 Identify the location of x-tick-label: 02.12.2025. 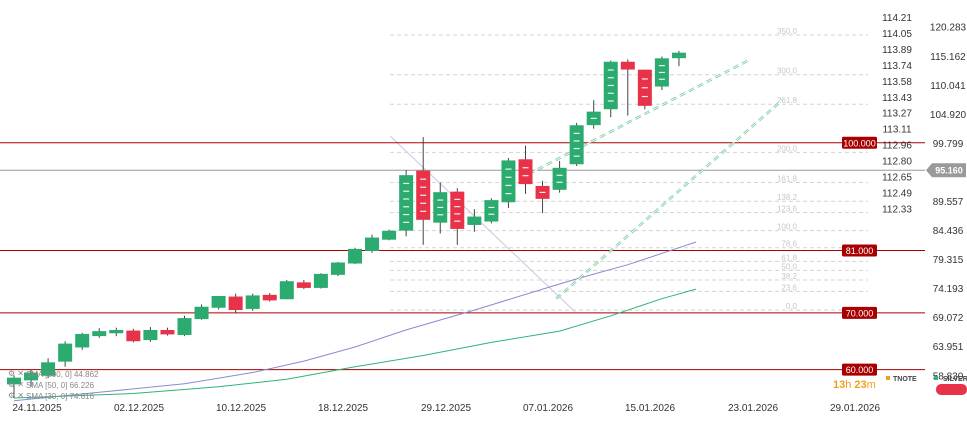
(139, 408).